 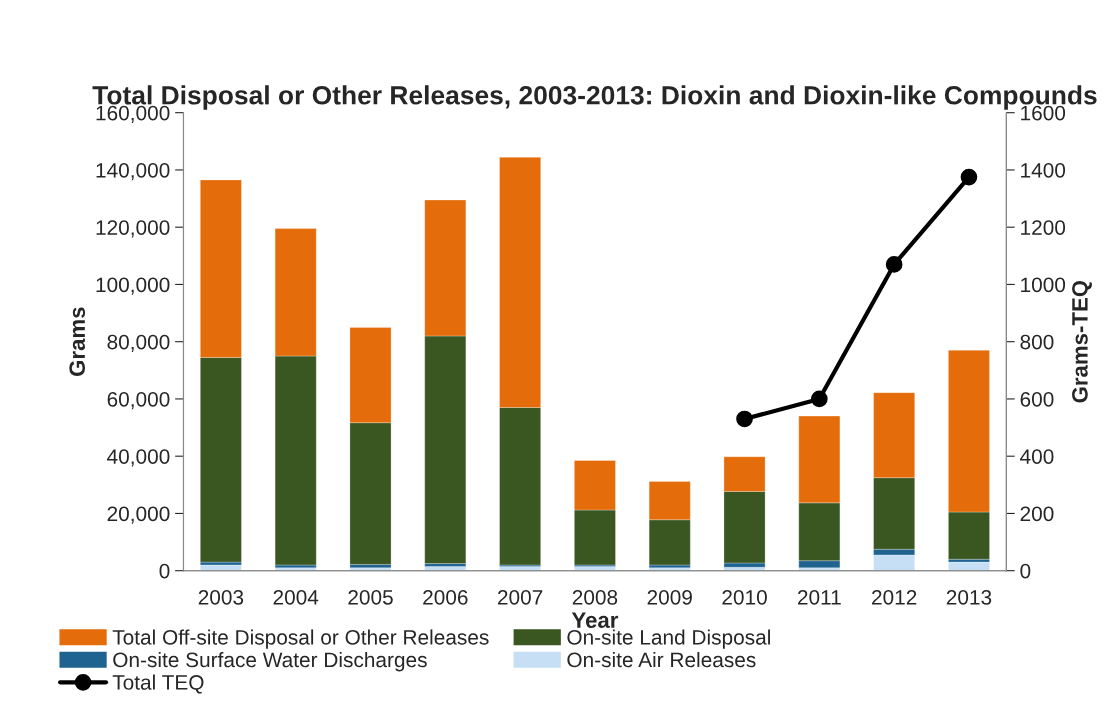 What do you see at coordinates (77, 341) in the screenshot?
I see `y-axis-title: Grams` at bounding box center [77, 341].